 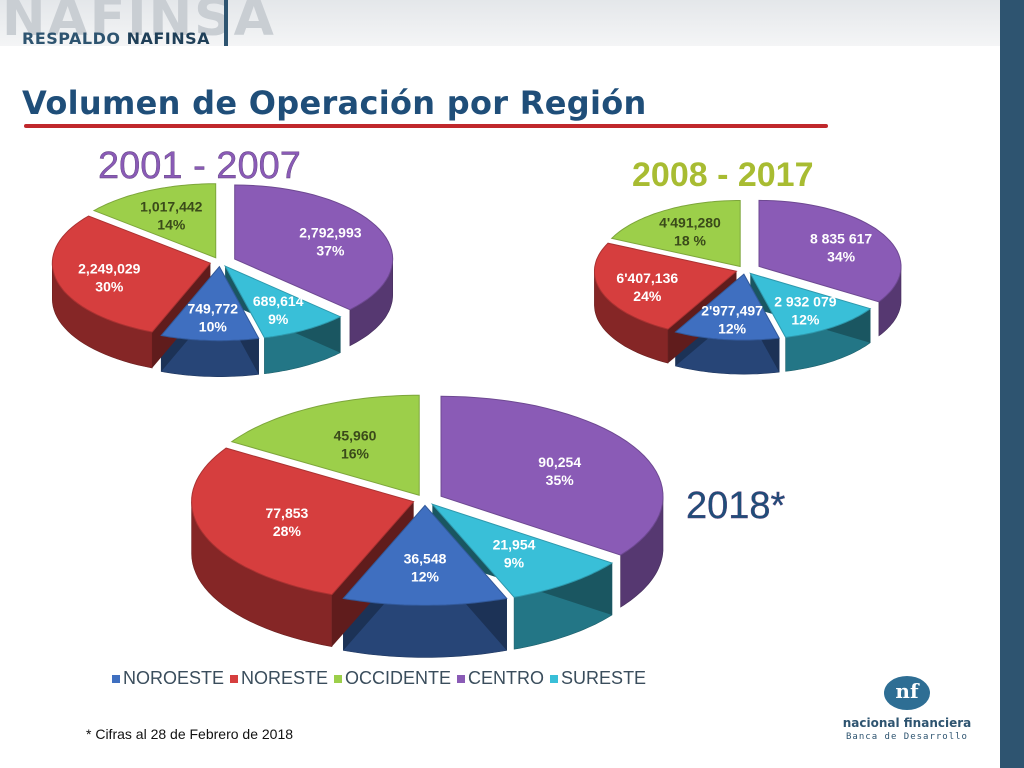 I want to click on slice-percent-label: 37%, so click(x=330, y=251).